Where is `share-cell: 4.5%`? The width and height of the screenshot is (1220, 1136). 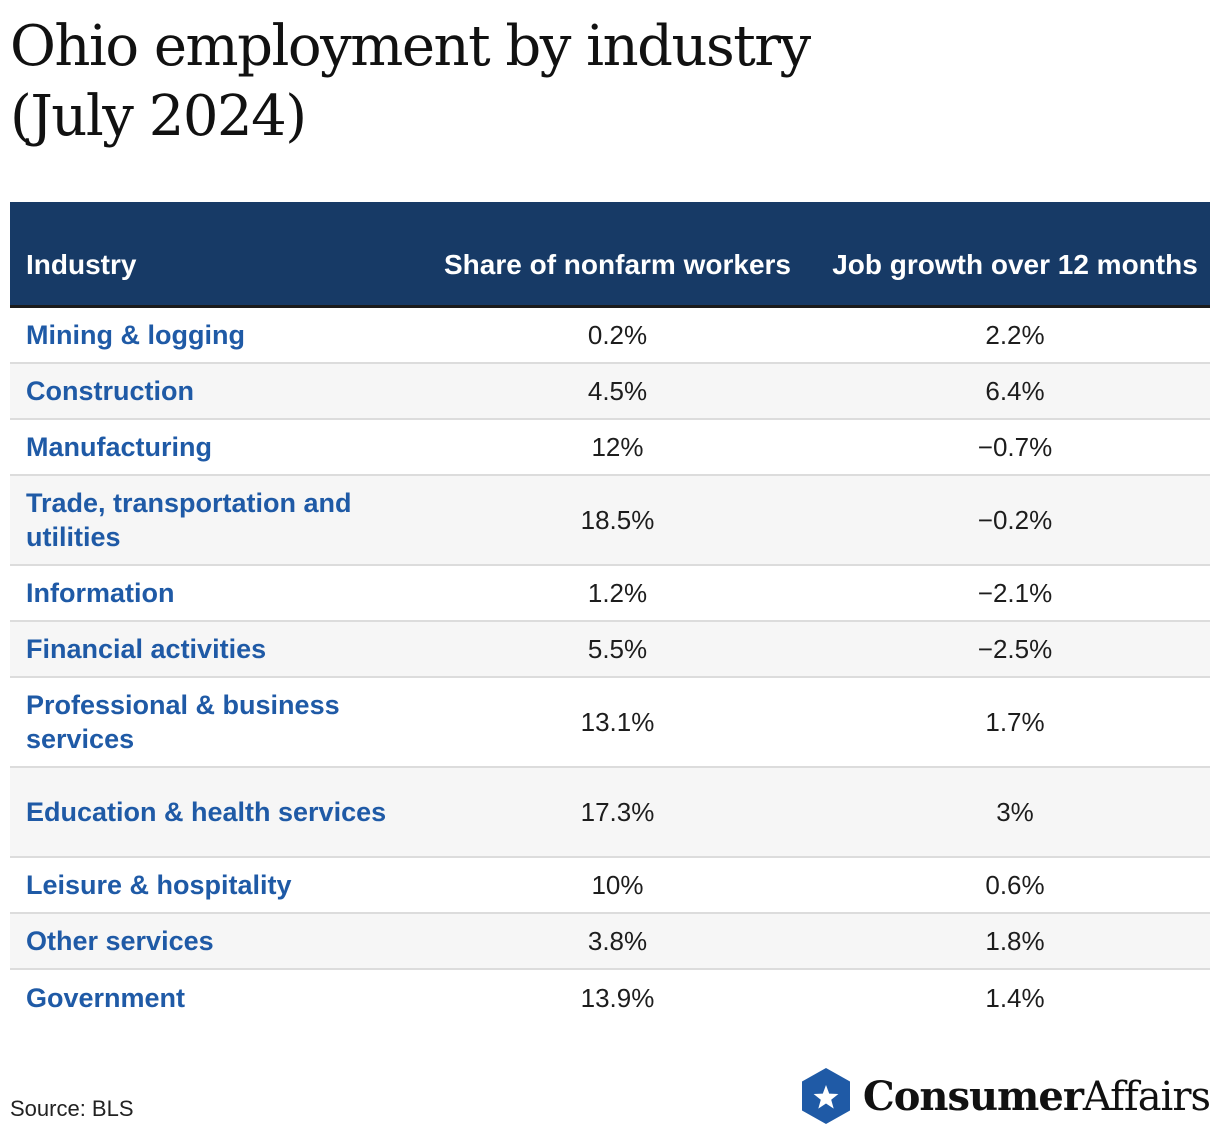
share-cell: 4.5% is located at coordinates (617, 391).